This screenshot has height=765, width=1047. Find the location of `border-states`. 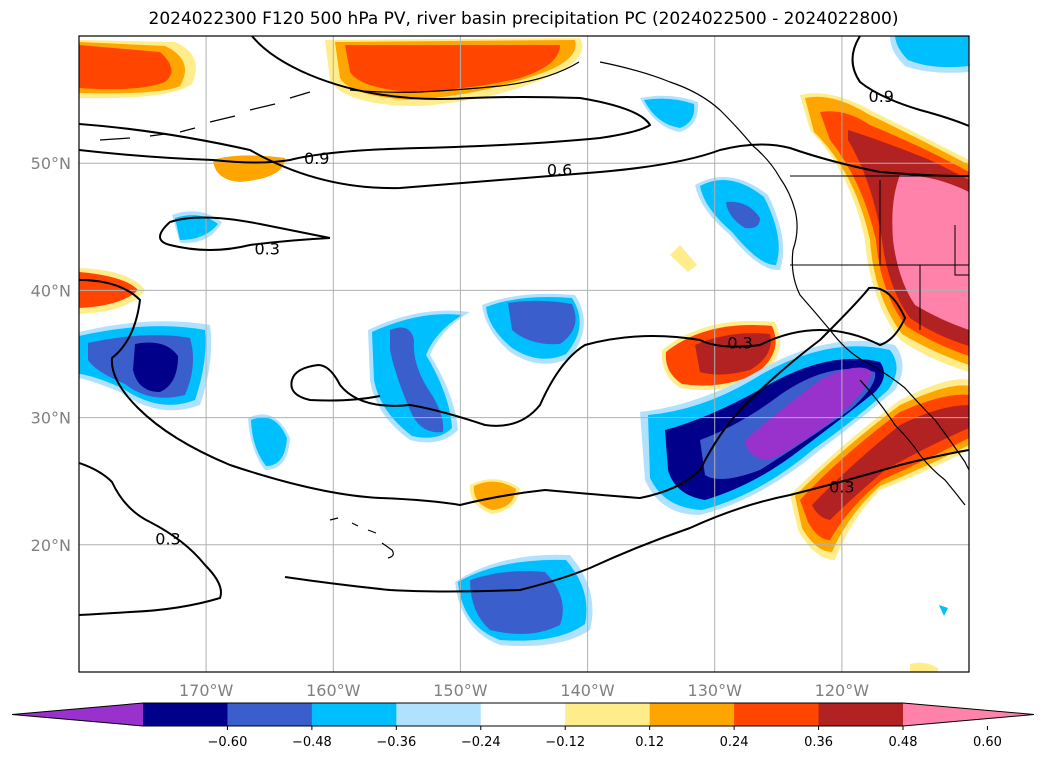

border-states is located at coordinates (879, 255).